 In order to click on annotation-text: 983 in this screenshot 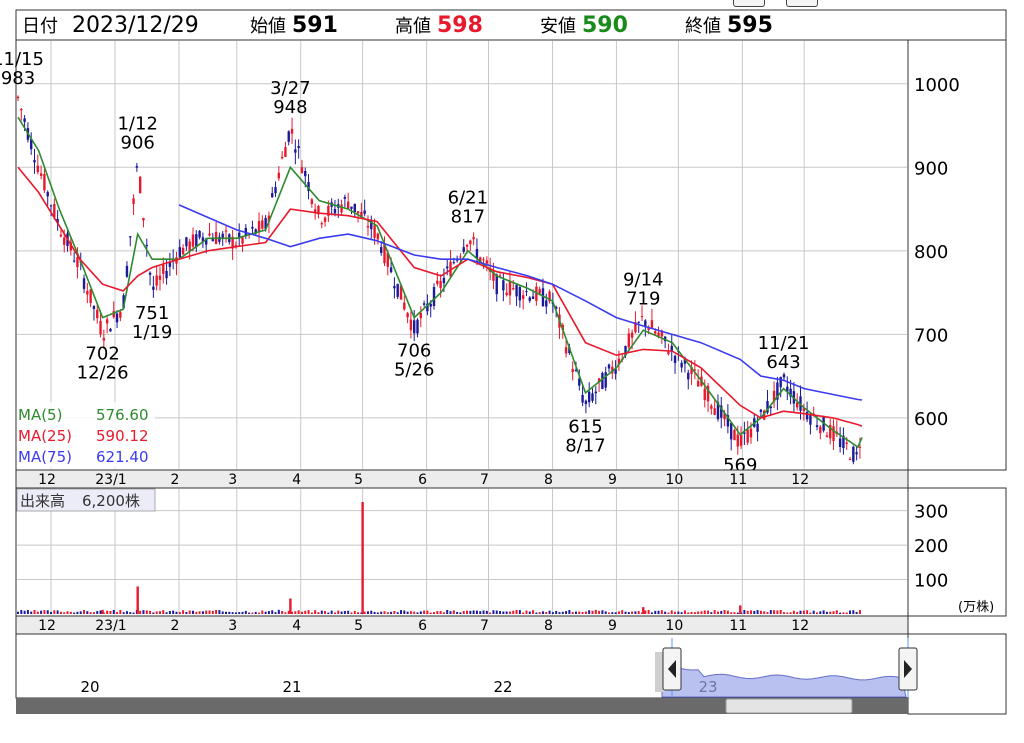, I will do `click(18, 78)`.